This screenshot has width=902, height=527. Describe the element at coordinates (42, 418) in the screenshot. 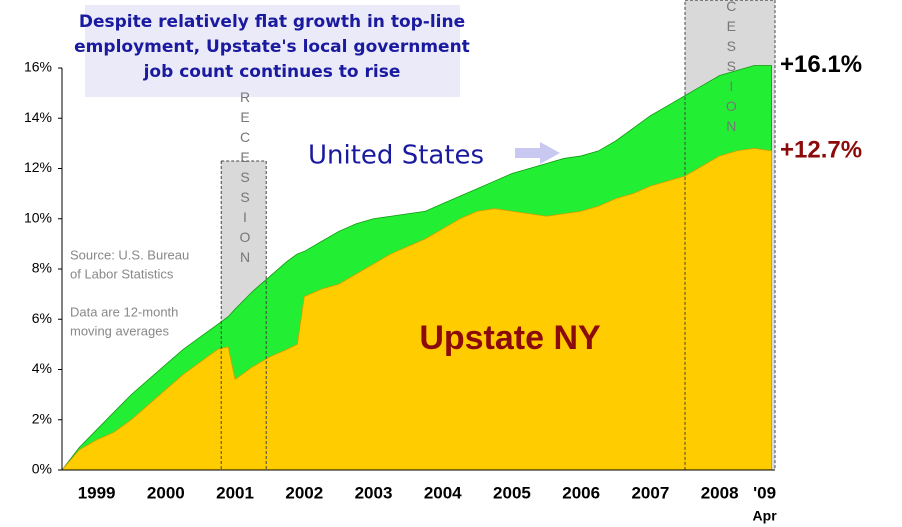

I see `y-tick-label: 2%` at that location.